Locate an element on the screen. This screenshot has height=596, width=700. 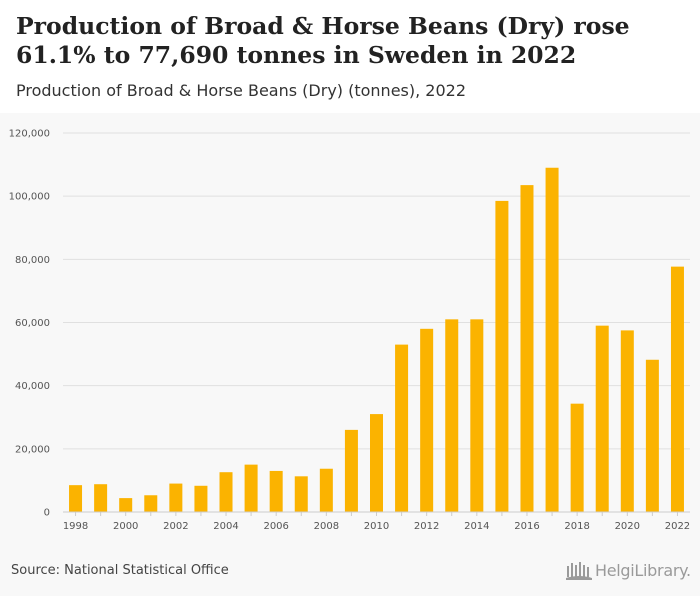
x-tick-label: 2022 is located at coordinates (677, 526).